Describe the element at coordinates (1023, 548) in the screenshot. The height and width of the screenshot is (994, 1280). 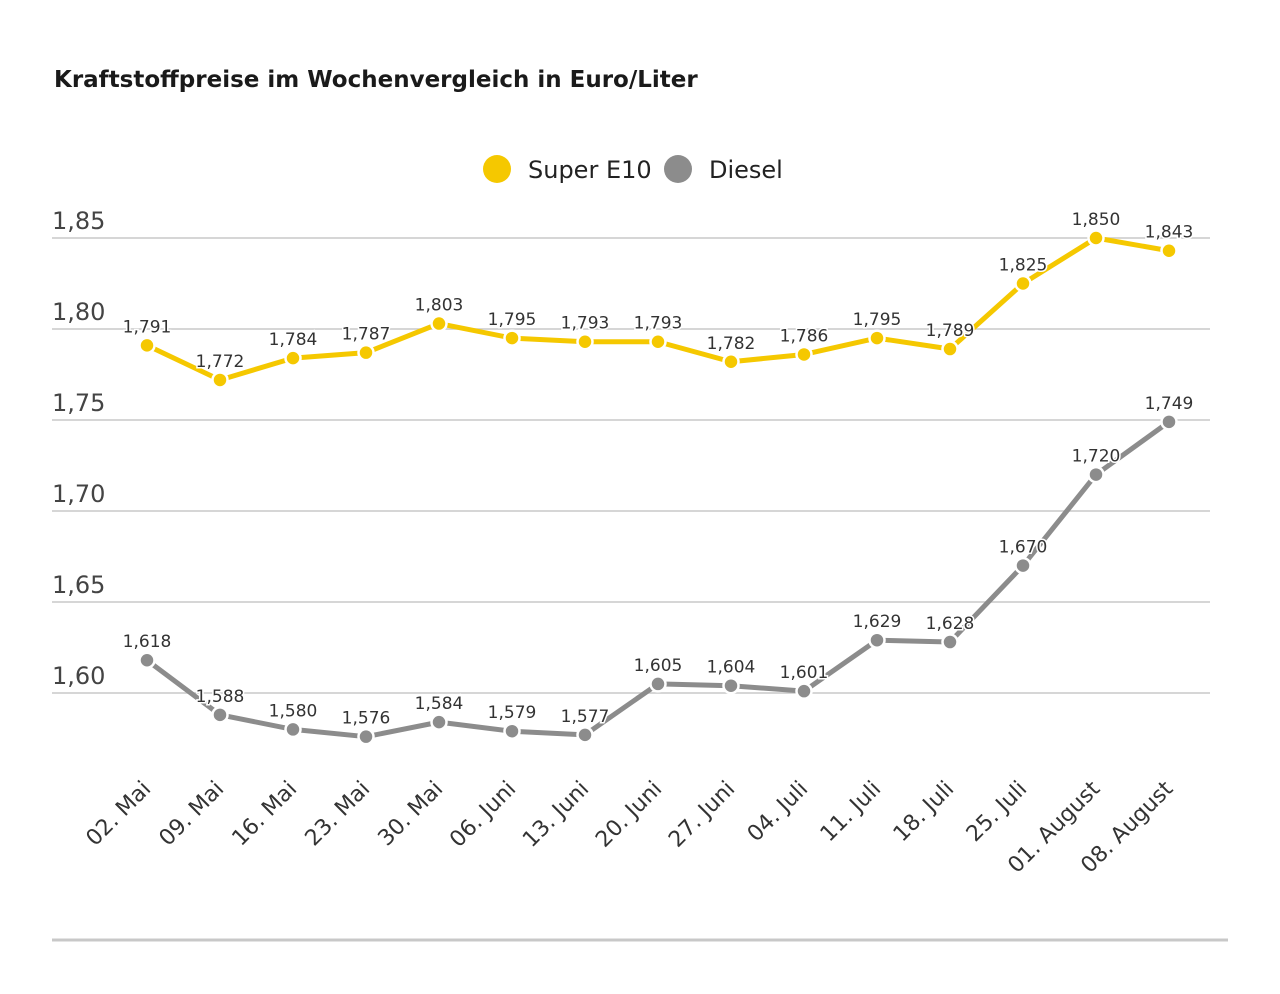
I see `data-label-diesel: 1,670` at that location.